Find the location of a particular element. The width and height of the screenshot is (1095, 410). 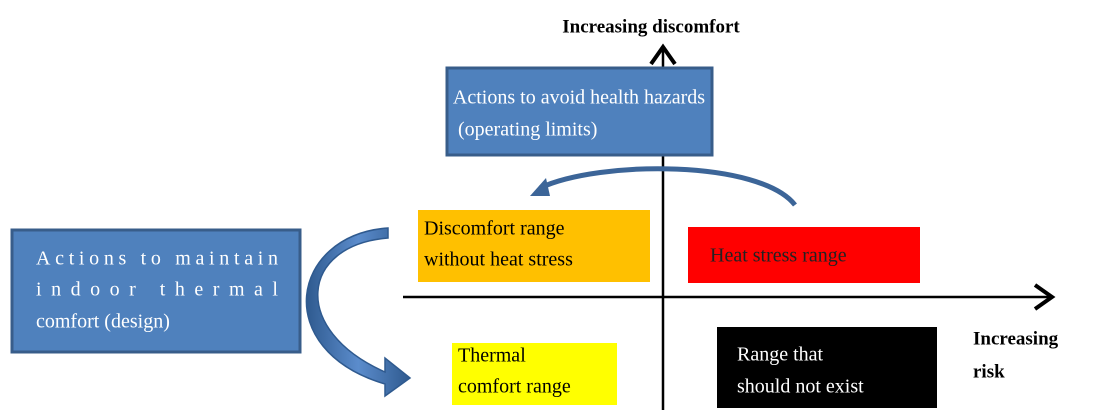

box-text: Heat stress range is located at coordinates (778, 256).